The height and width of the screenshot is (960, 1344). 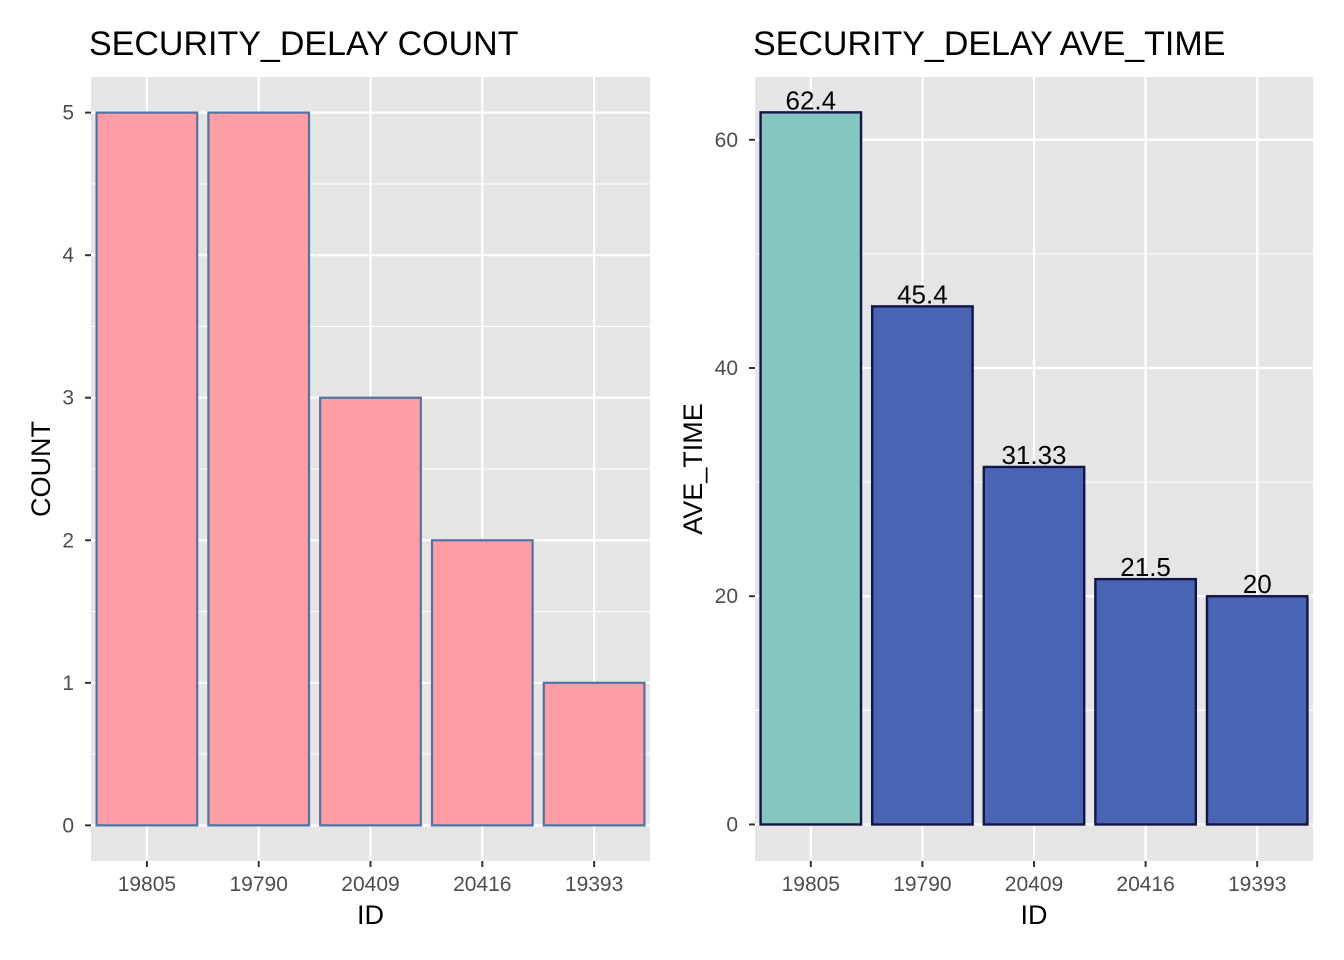 What do you see at coordinates (922, 294) in the screenshot?
I see `data-label-19790: 45.4` at bounding box center [922, 294].